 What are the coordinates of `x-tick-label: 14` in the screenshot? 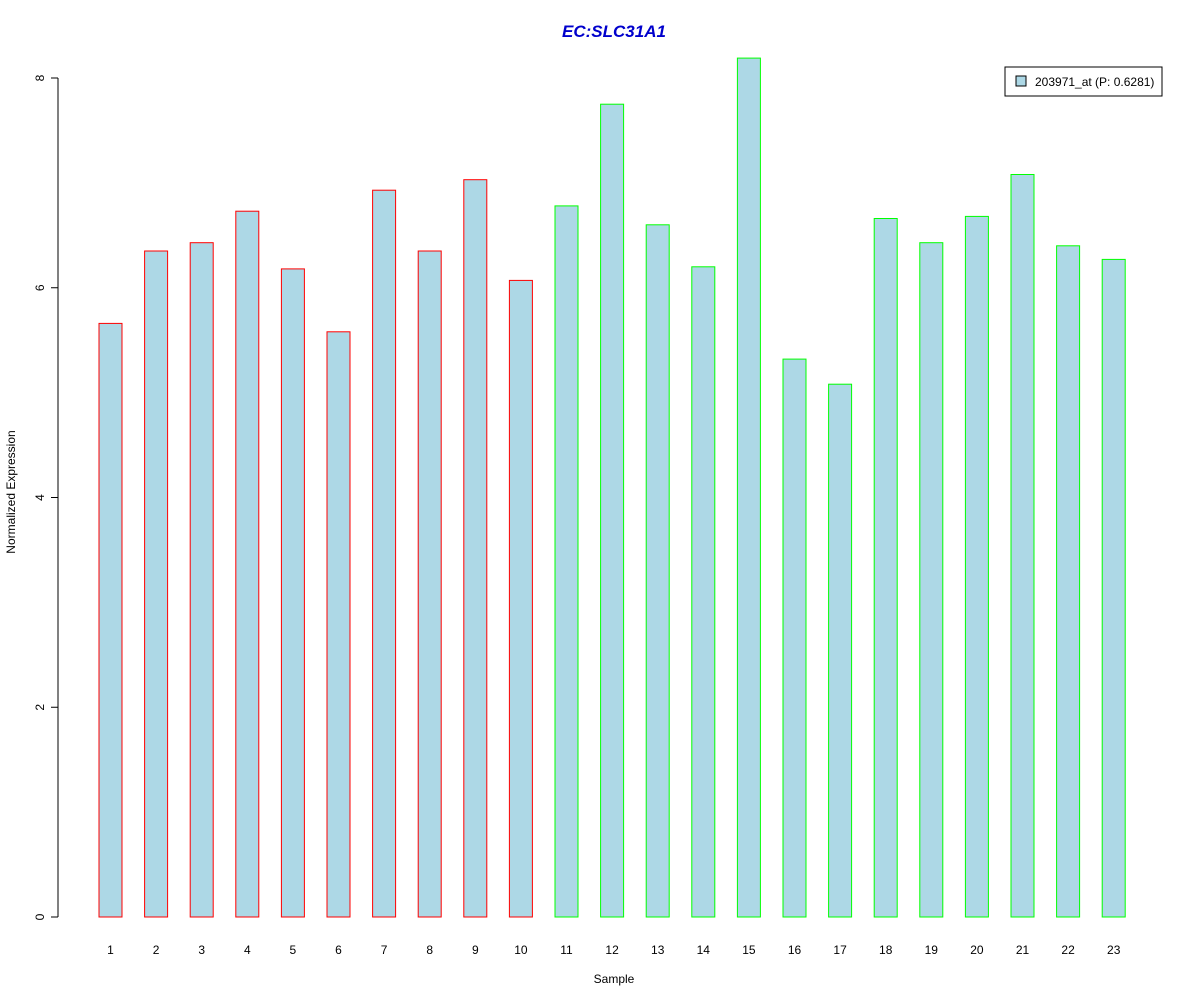 It's located at (704, 950).